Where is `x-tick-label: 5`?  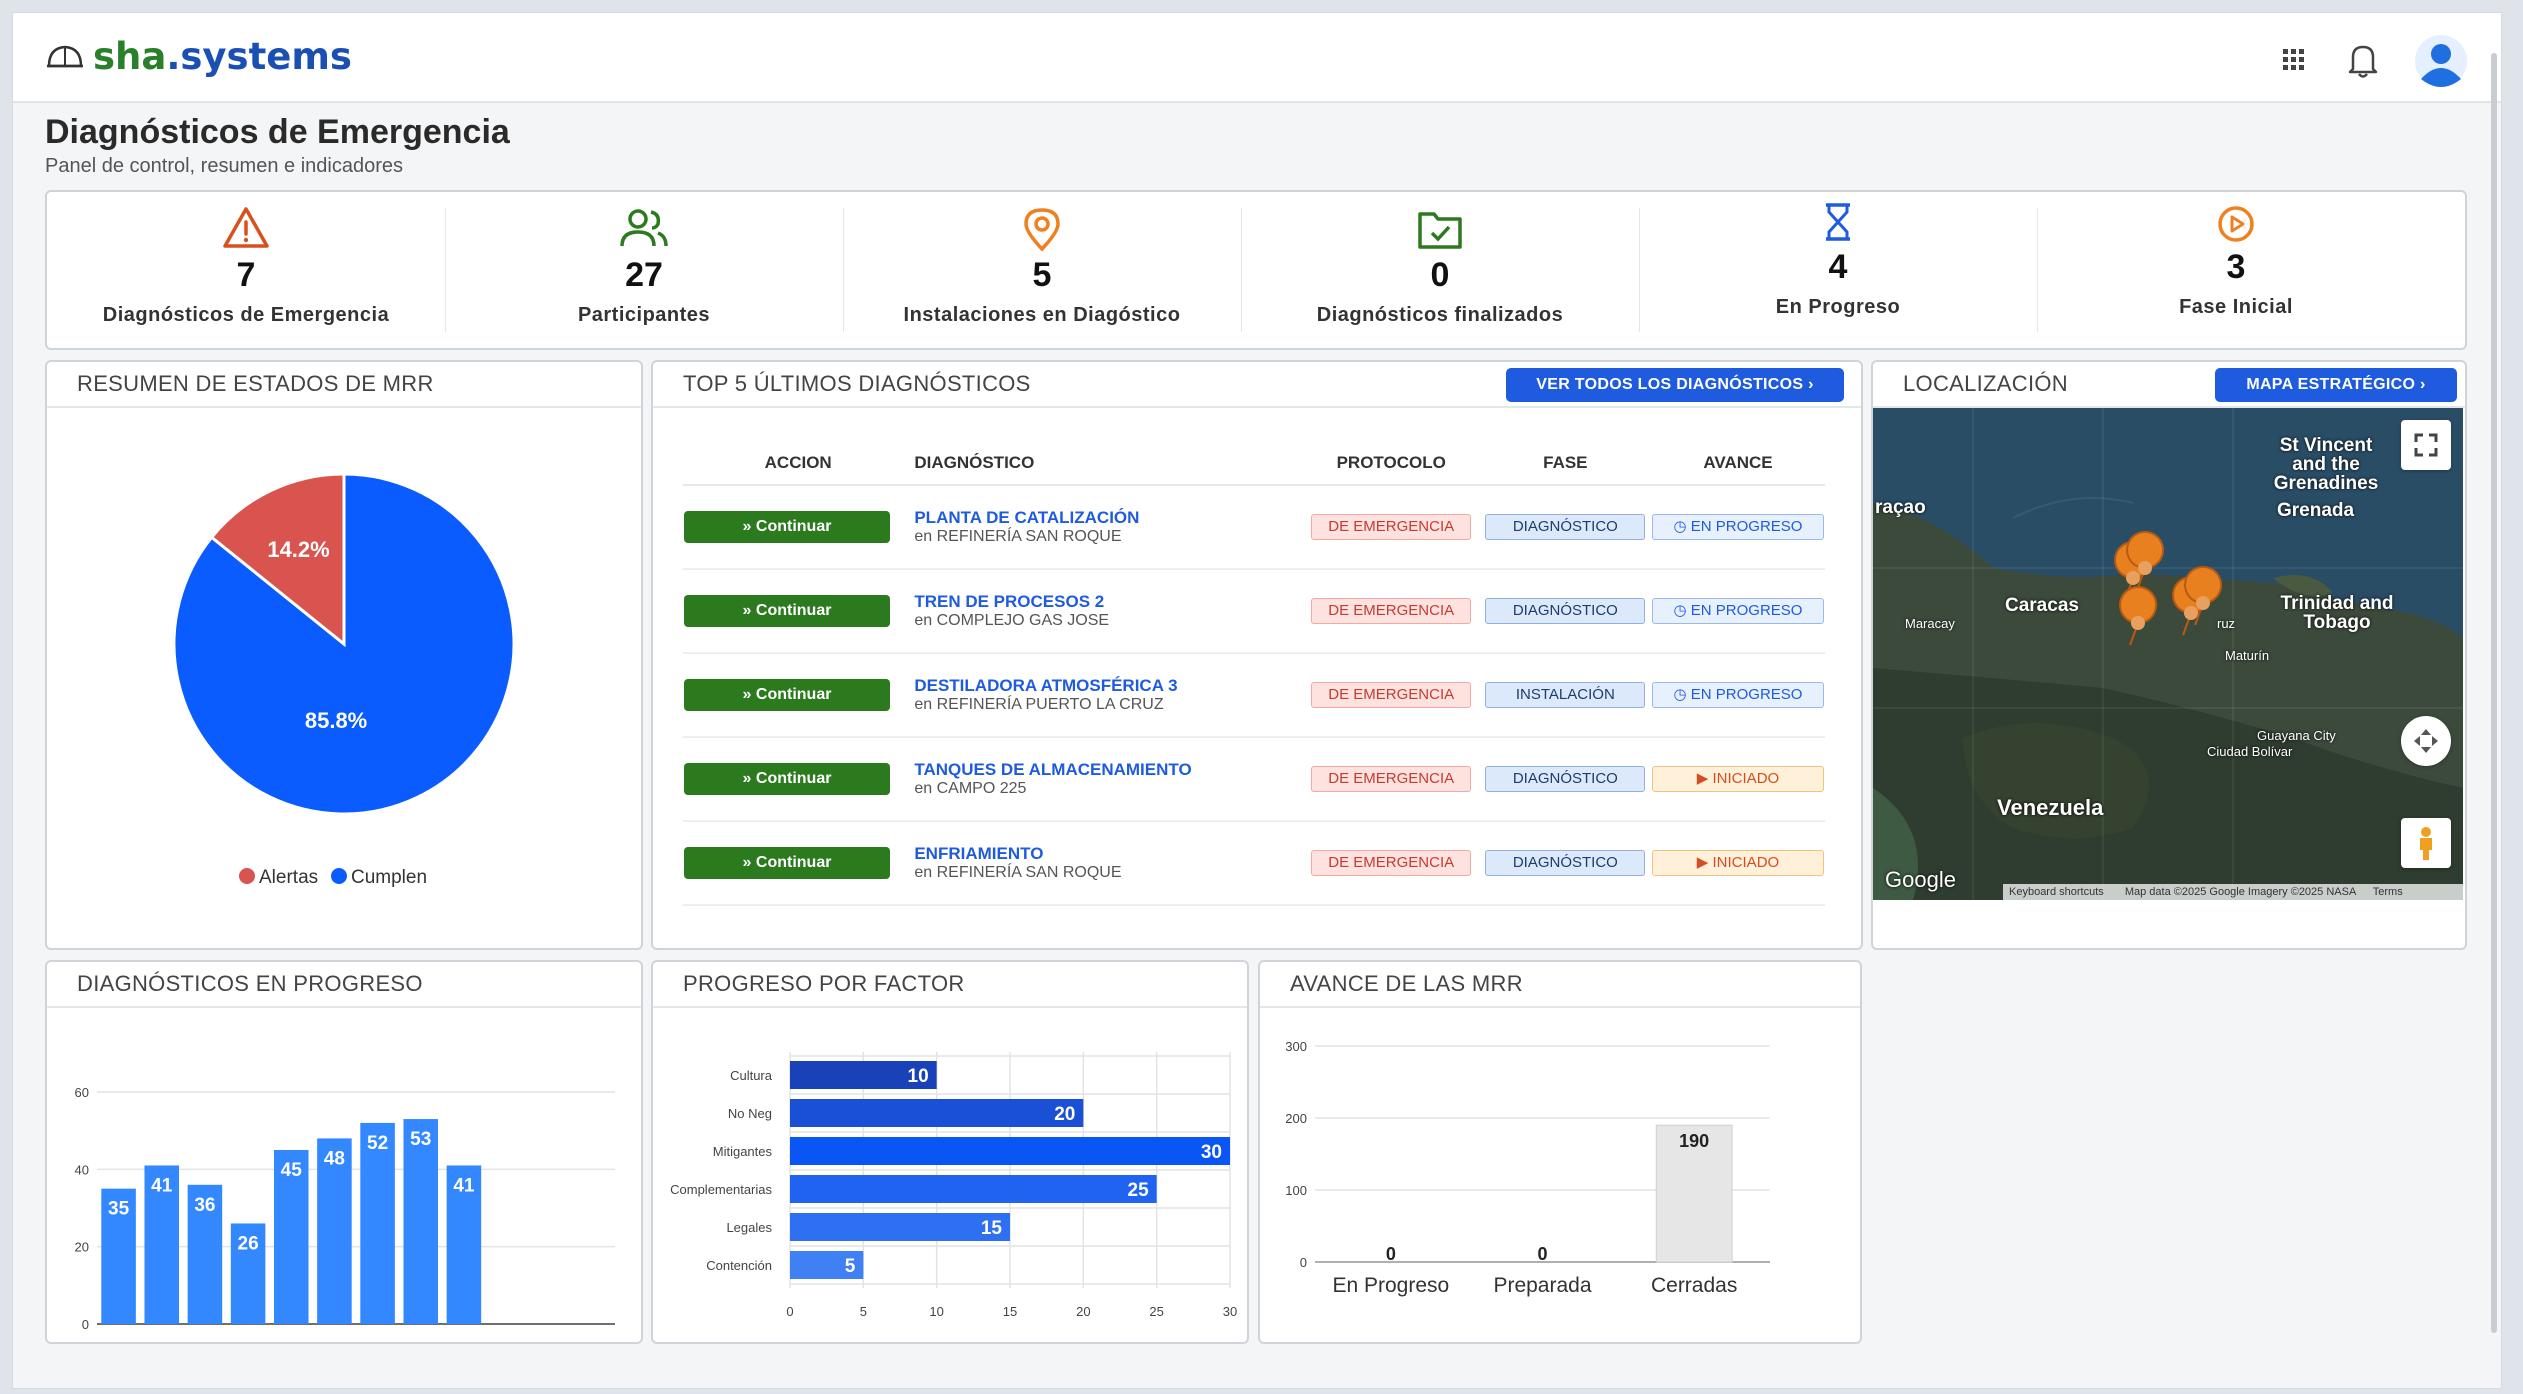
x-tick-label: 5 is located at coordinates (863, 1311).